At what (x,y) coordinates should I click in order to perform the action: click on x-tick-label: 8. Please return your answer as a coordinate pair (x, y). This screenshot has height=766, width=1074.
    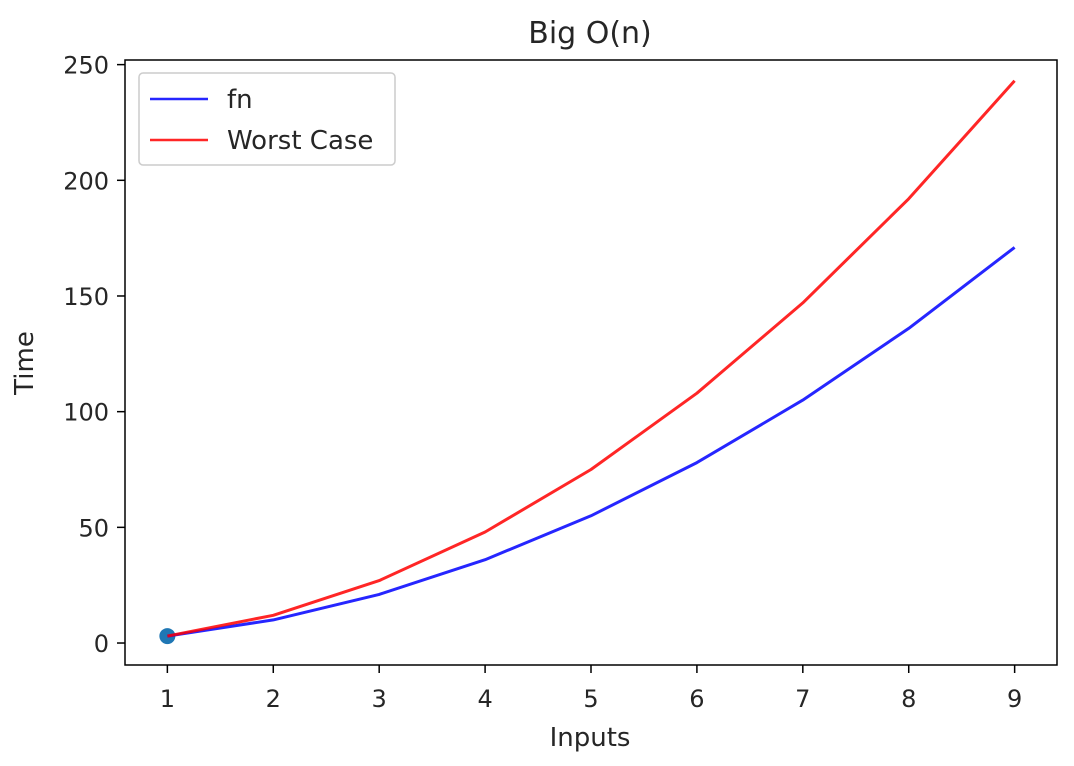
    Looking at the image, I should click on (908, 699).